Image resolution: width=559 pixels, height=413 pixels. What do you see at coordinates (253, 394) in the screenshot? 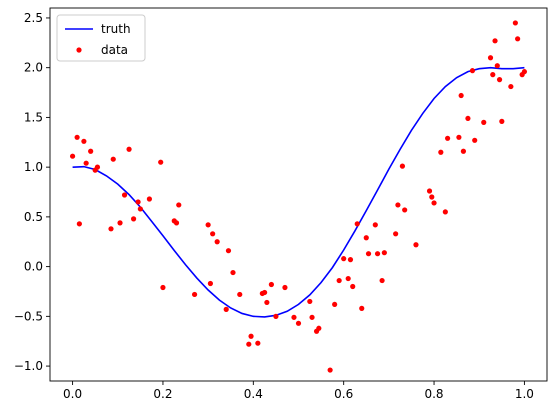
I see `x-tick-label: 0.4` at bounding box center [253, 394].